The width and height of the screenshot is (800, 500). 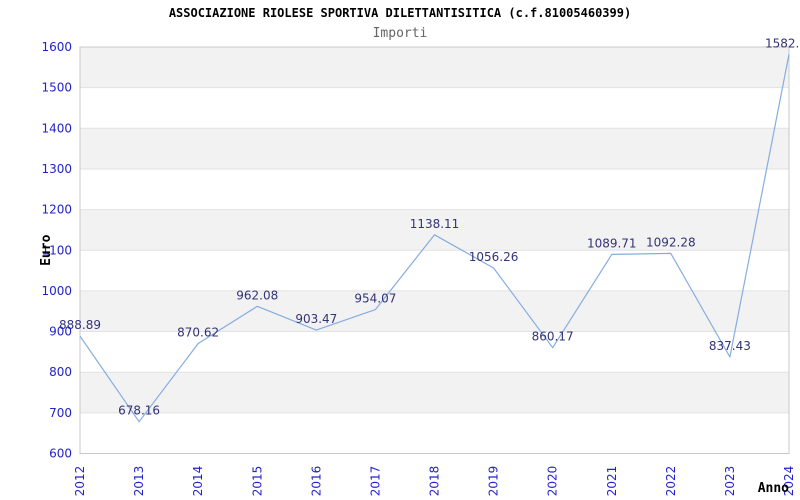 What do you see at coordinates (56, 169) in the screenshot?
I see `y-tick-label: 1300` at bounding box center [56, 169].